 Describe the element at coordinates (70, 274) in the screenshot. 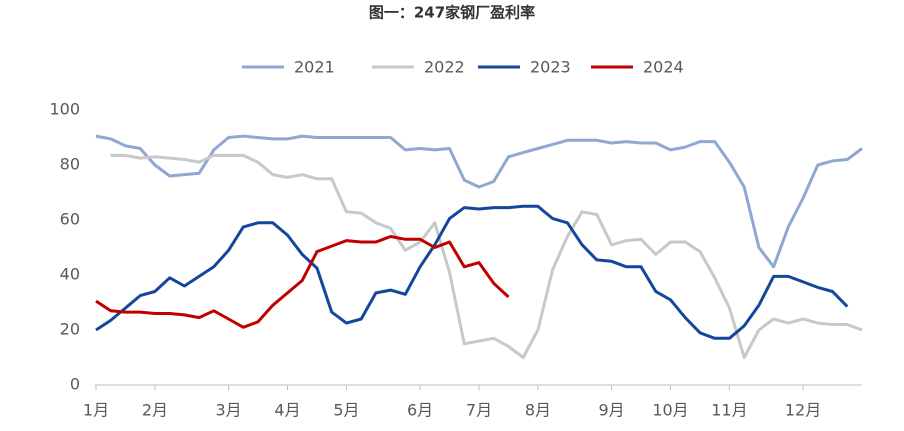

I see `y-tick-label: 40` at that location.